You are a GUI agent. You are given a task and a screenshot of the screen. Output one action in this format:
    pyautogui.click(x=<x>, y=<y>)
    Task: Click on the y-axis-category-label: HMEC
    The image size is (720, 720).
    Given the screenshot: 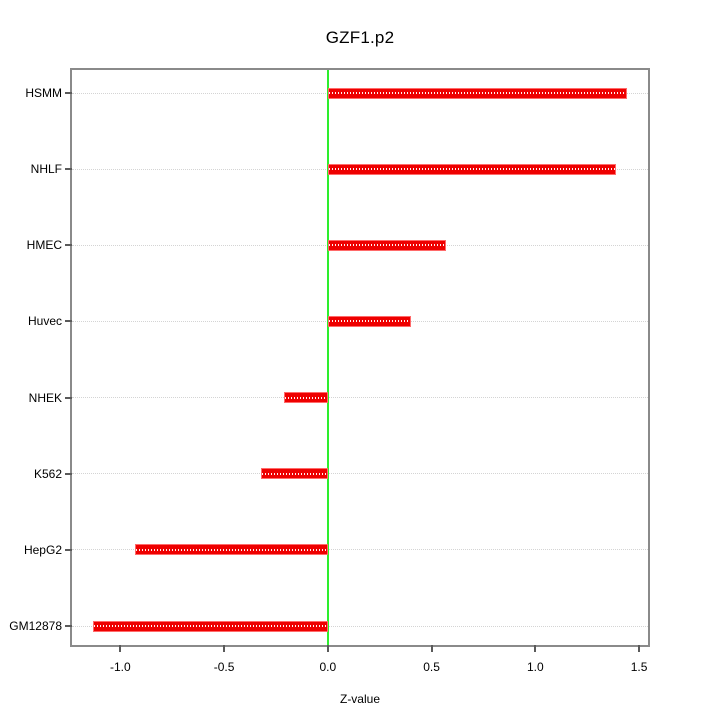 What is the action you would take?
    pyautogui.click(x=44, y=245)
    